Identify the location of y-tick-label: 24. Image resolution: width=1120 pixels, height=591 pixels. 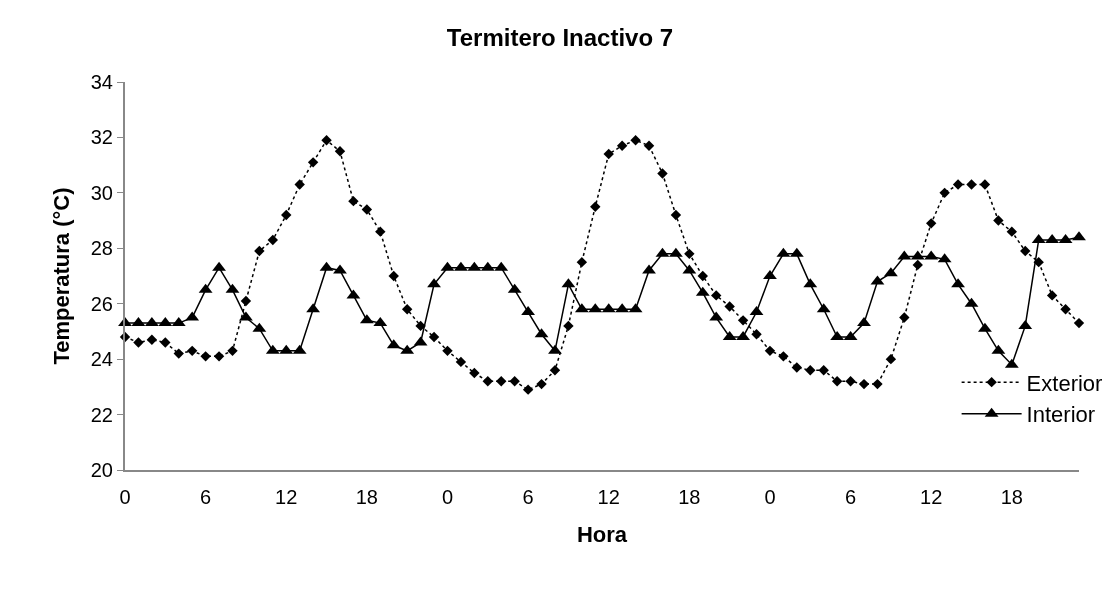
(101, 359).